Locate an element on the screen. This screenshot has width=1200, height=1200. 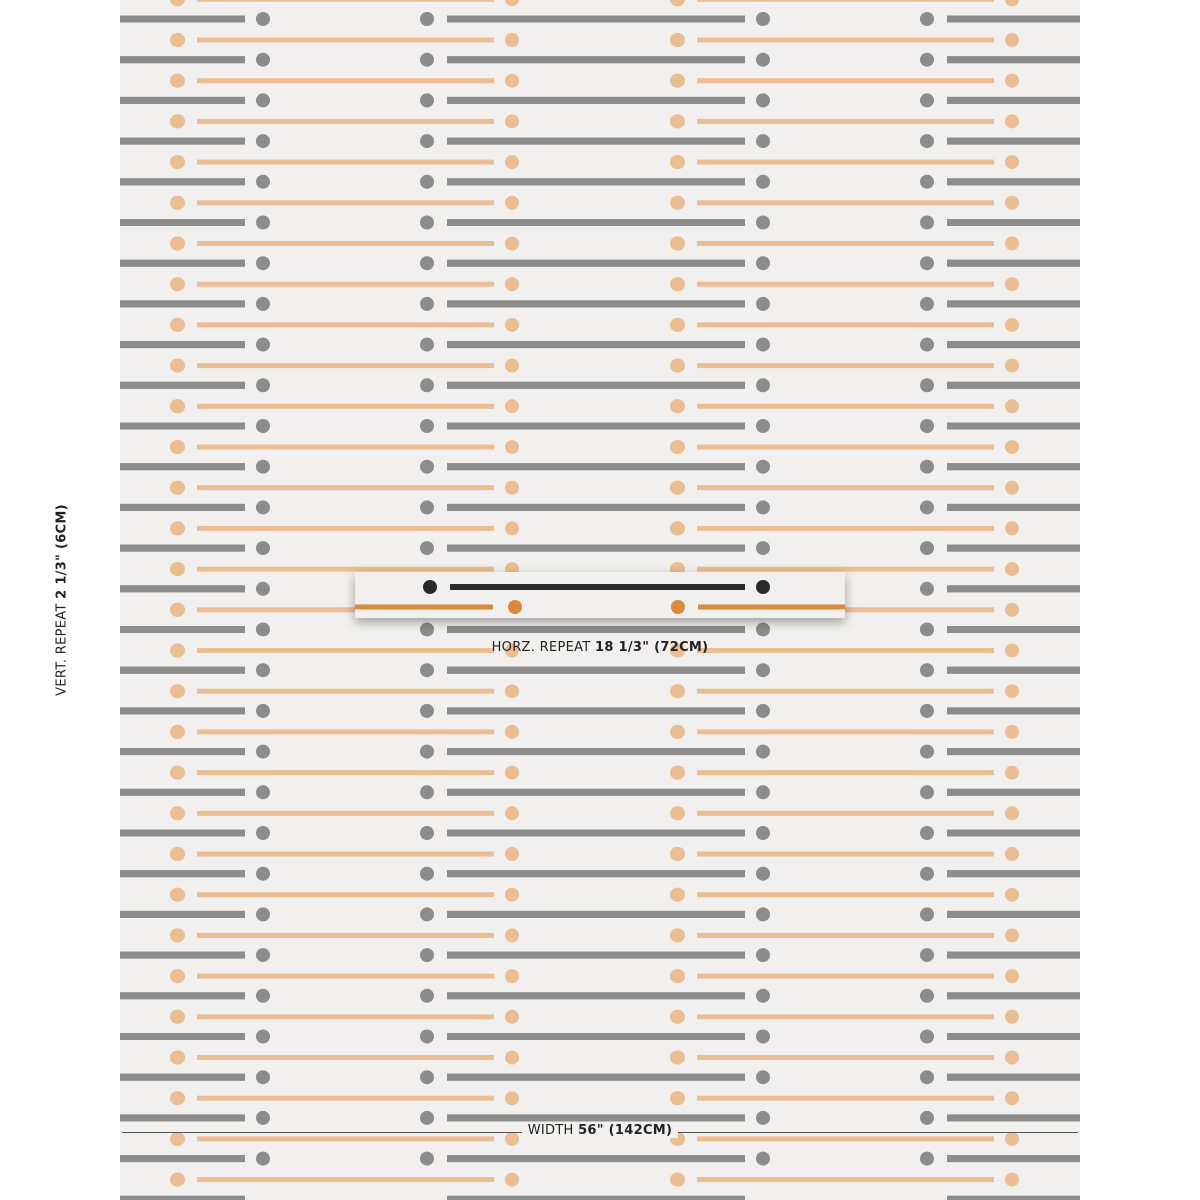
vertical-repeat-value: 2 1/3" (6CM) is located at coordinates (62, 551).